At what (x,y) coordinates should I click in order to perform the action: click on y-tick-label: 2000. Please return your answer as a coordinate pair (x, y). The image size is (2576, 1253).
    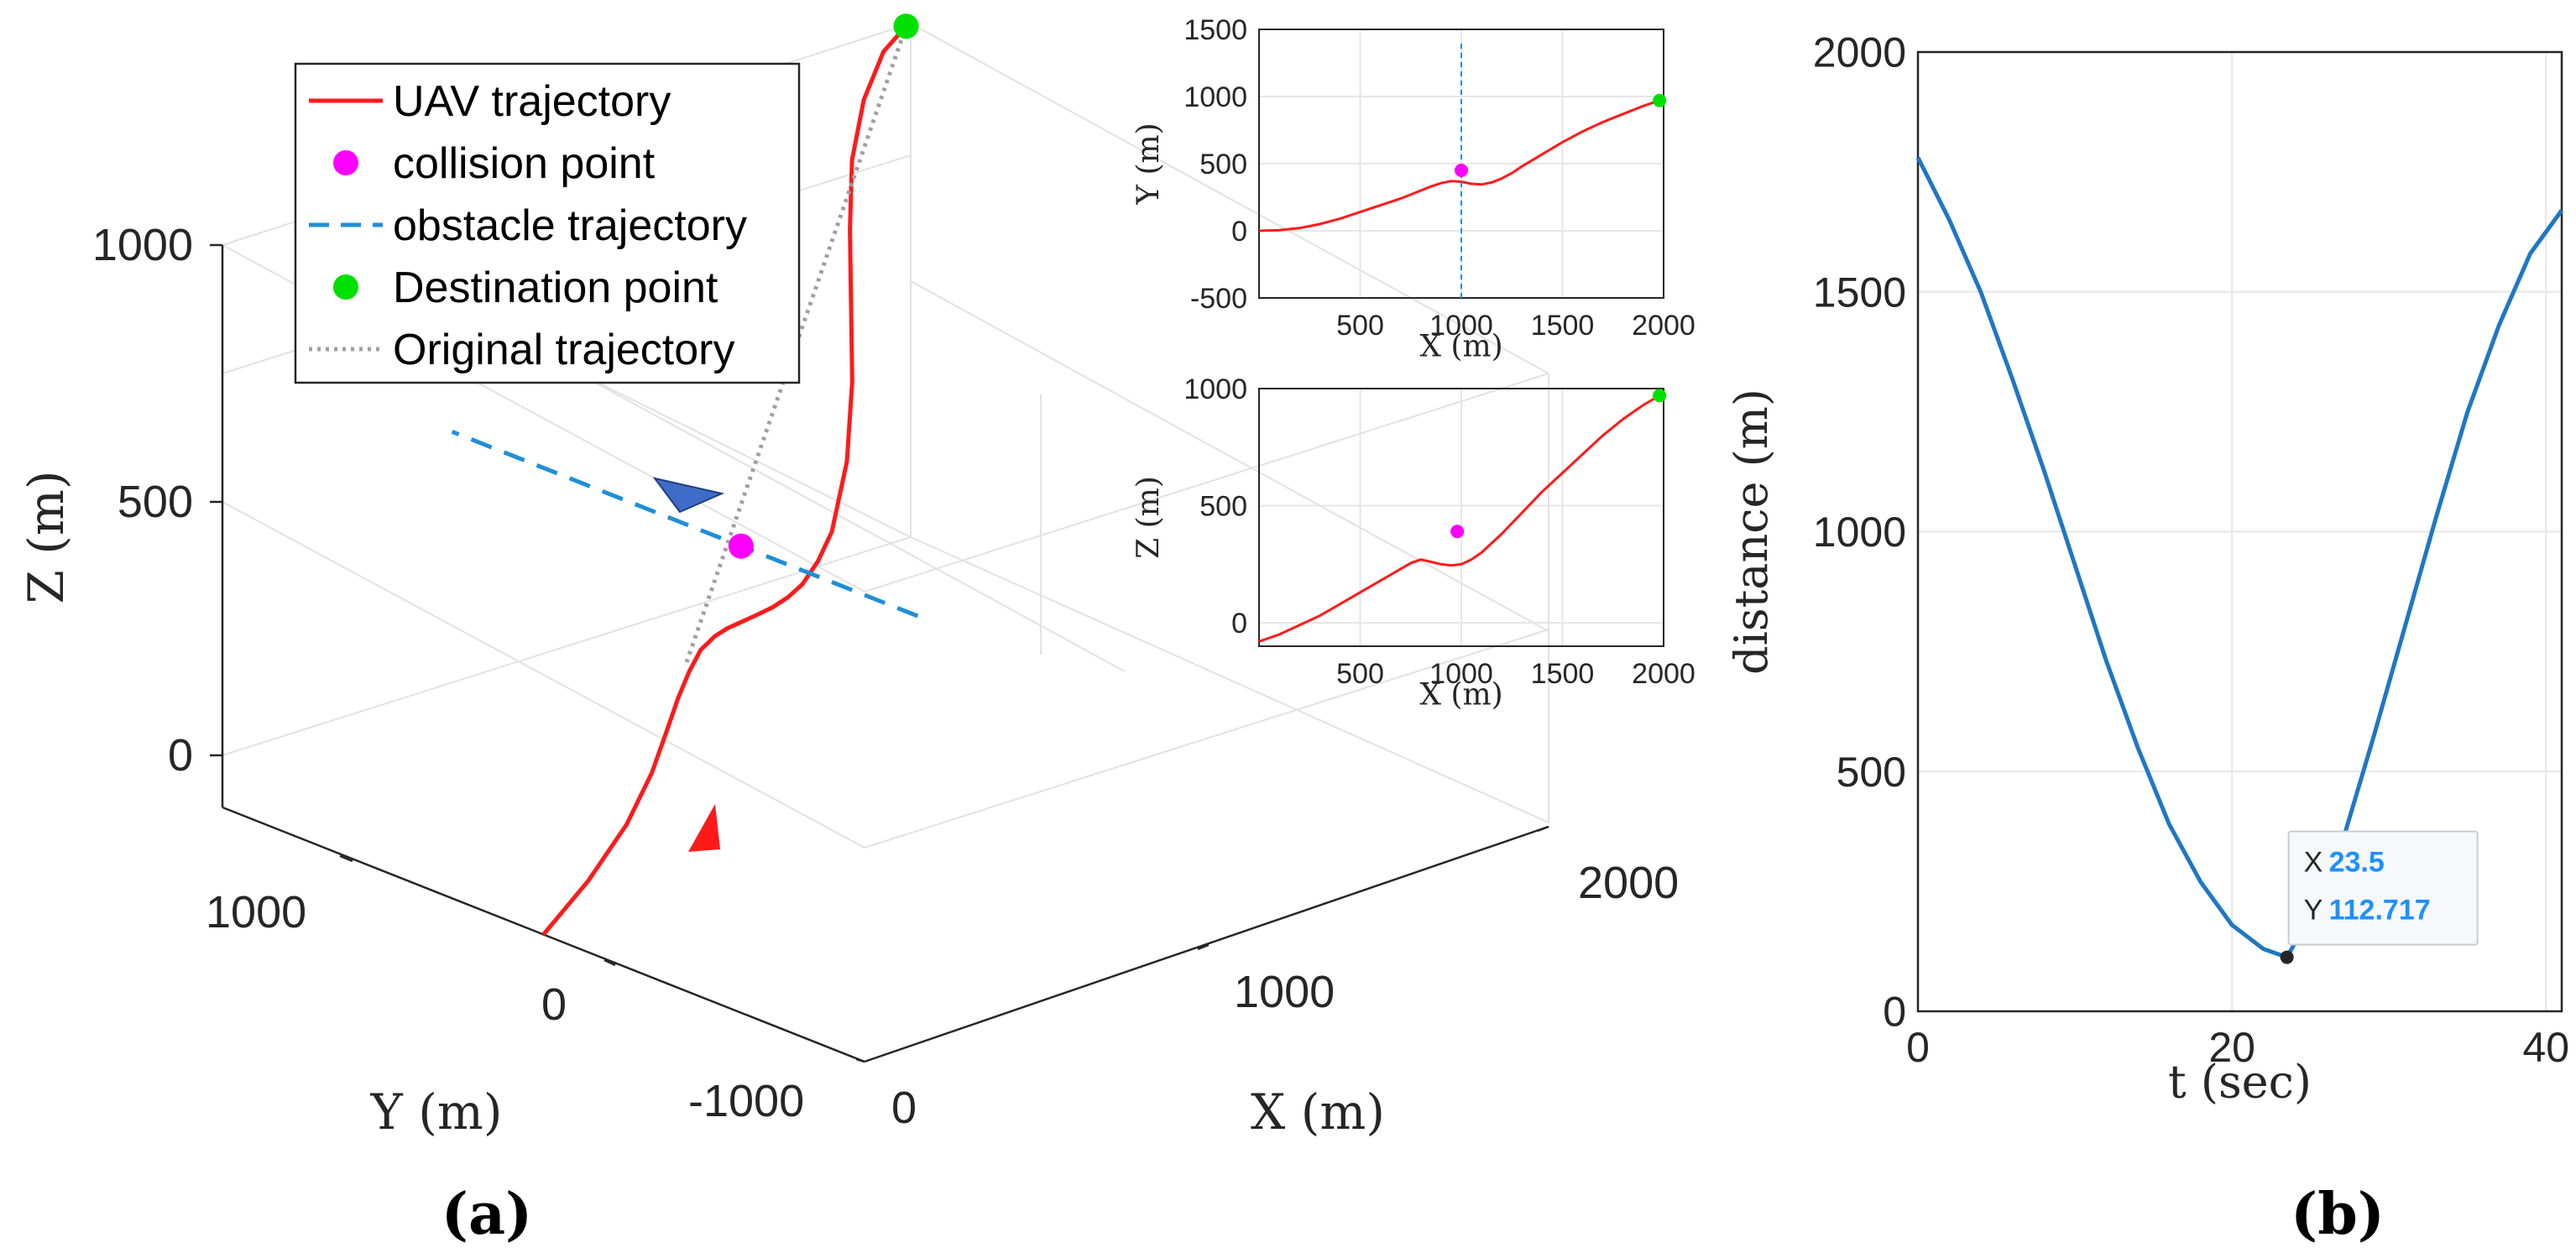
    Looking at the image, I should click on (1859, 52).